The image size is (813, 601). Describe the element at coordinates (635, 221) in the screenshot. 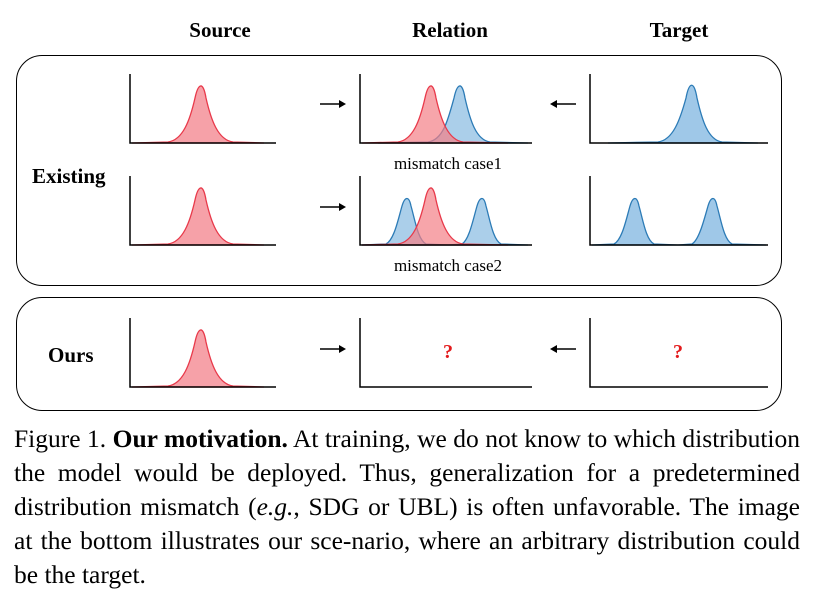

I see `blue-distribution-curve-left` at that location.